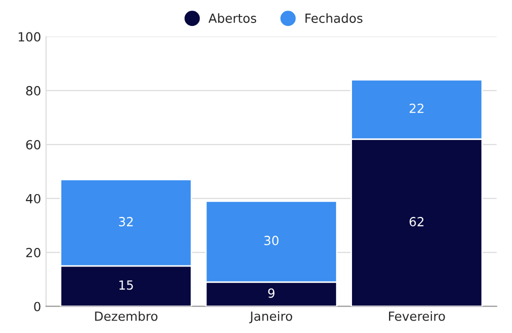 This screenshot has width=512, height=333. I want to click on x-tick-label: Dezembro, so click(126, 316).